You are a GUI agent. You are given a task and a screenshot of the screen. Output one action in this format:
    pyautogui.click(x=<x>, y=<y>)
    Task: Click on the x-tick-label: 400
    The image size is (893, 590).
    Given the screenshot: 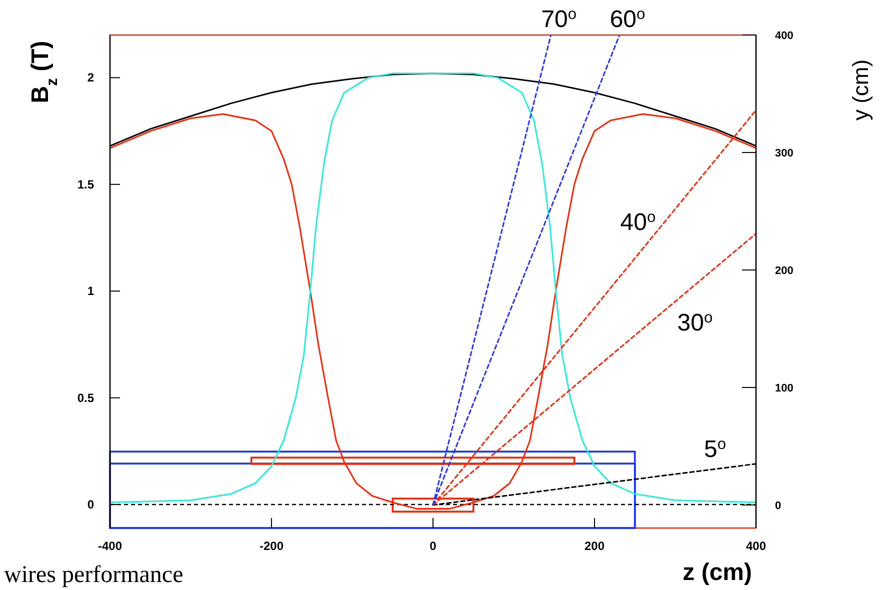 What is the action you would take?
    pyautogui.click(x=756, y=546)
    